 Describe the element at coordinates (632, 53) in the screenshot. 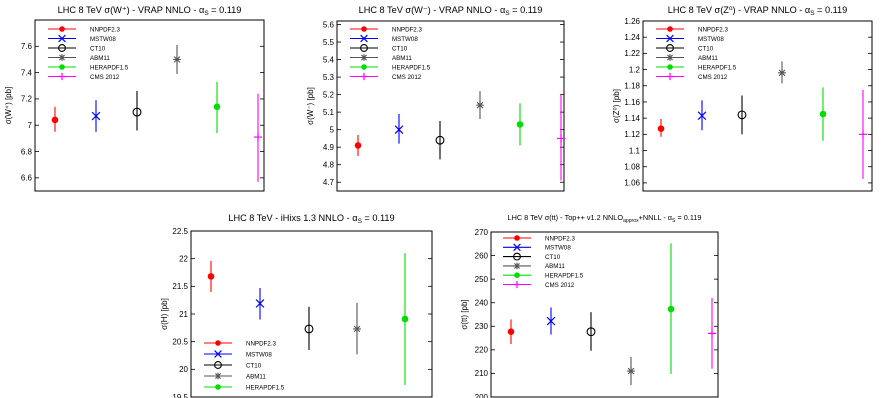

I see `y-tick-label: 1.22` at that location.